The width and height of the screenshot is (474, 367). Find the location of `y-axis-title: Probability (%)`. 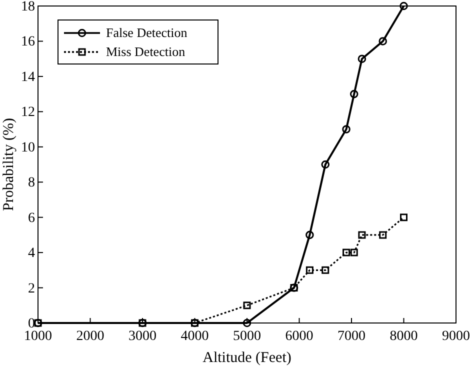

y-axis-title: Probability (%) is located at coordinates (9, 164).